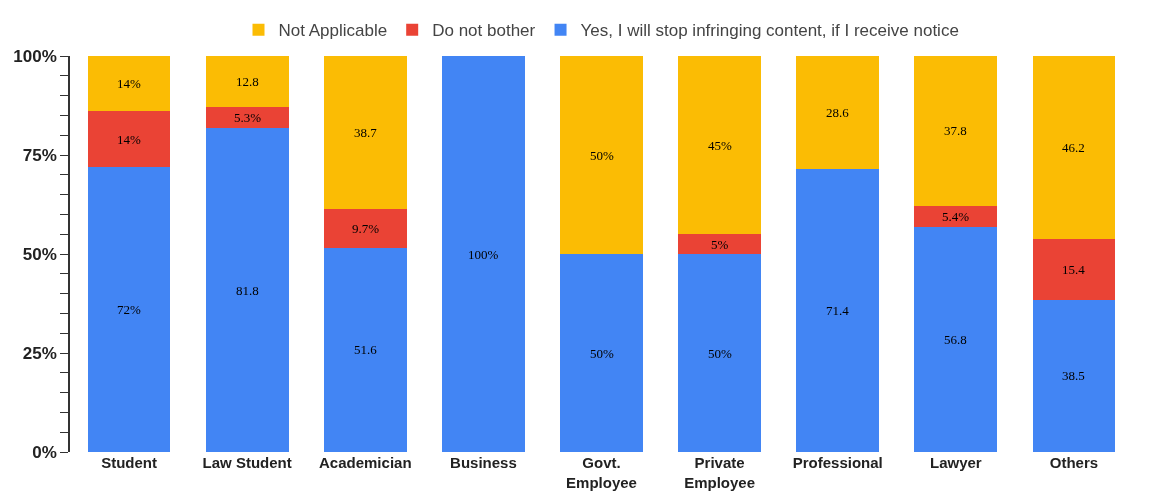 The width and height of the screenshot is (1153, 502). What do you see at coordinates (955, 462) in the screenshot?
I see `x-tick-label: Lawyer` at bounding box center [955, 462].